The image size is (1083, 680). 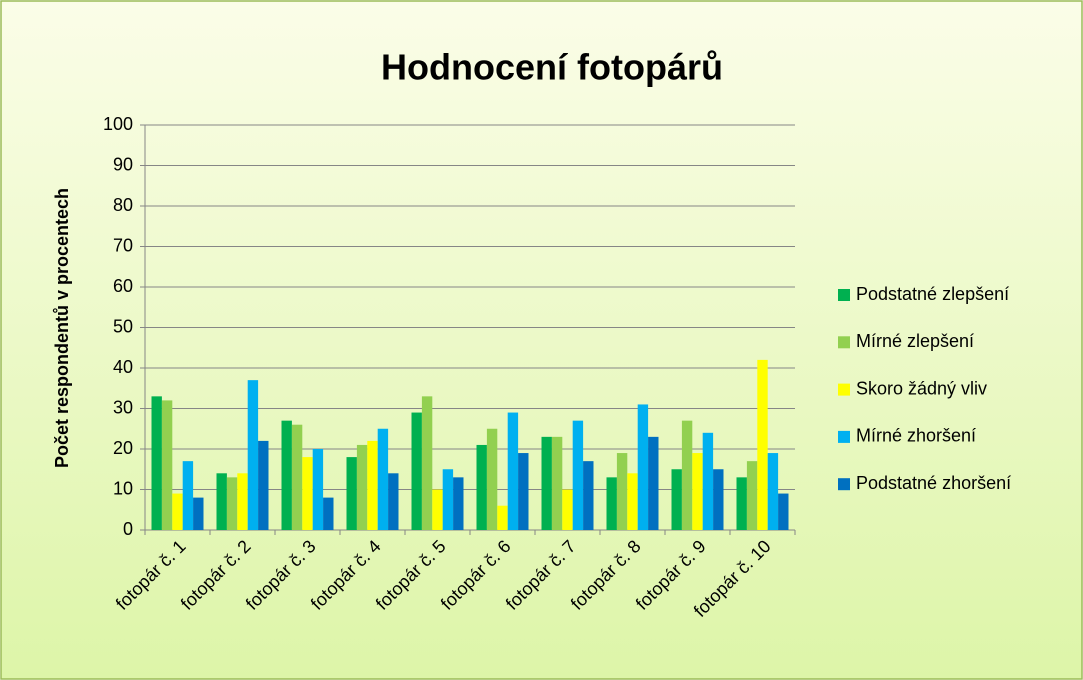 I want to click on y-tick-label: 60, so click(x=123, y=286).